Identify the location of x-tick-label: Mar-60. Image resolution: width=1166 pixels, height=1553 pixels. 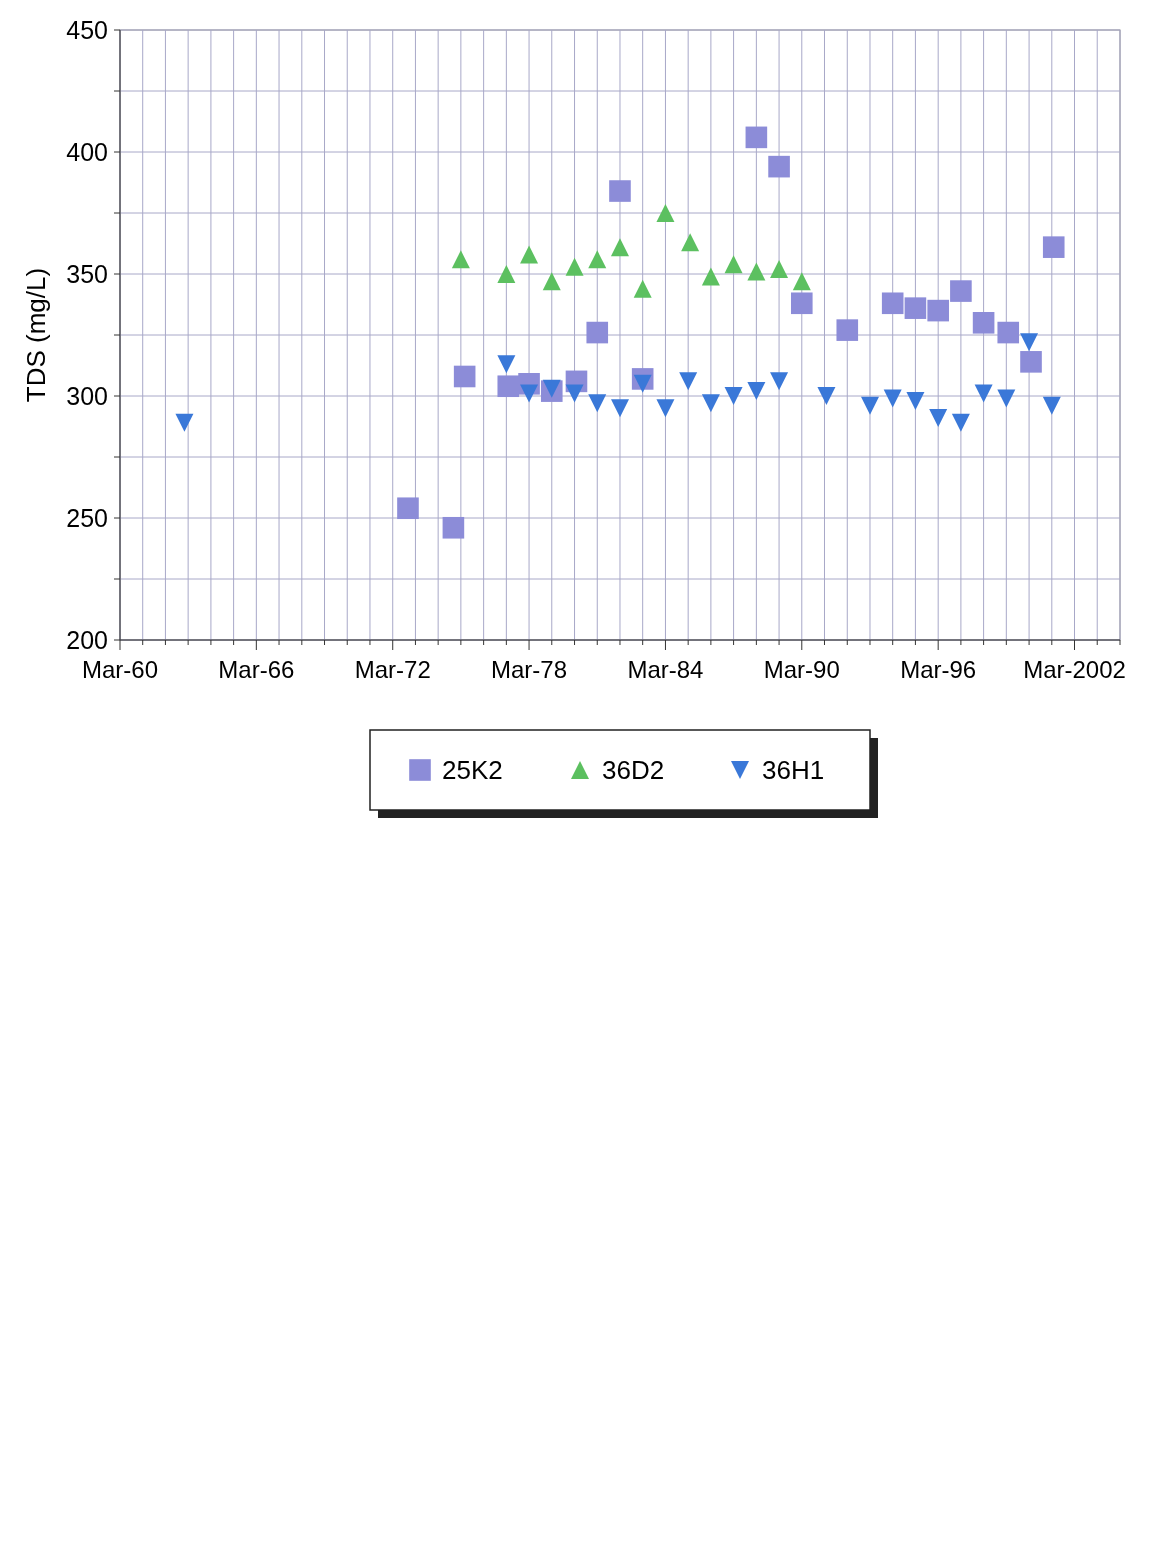
(120, 669).